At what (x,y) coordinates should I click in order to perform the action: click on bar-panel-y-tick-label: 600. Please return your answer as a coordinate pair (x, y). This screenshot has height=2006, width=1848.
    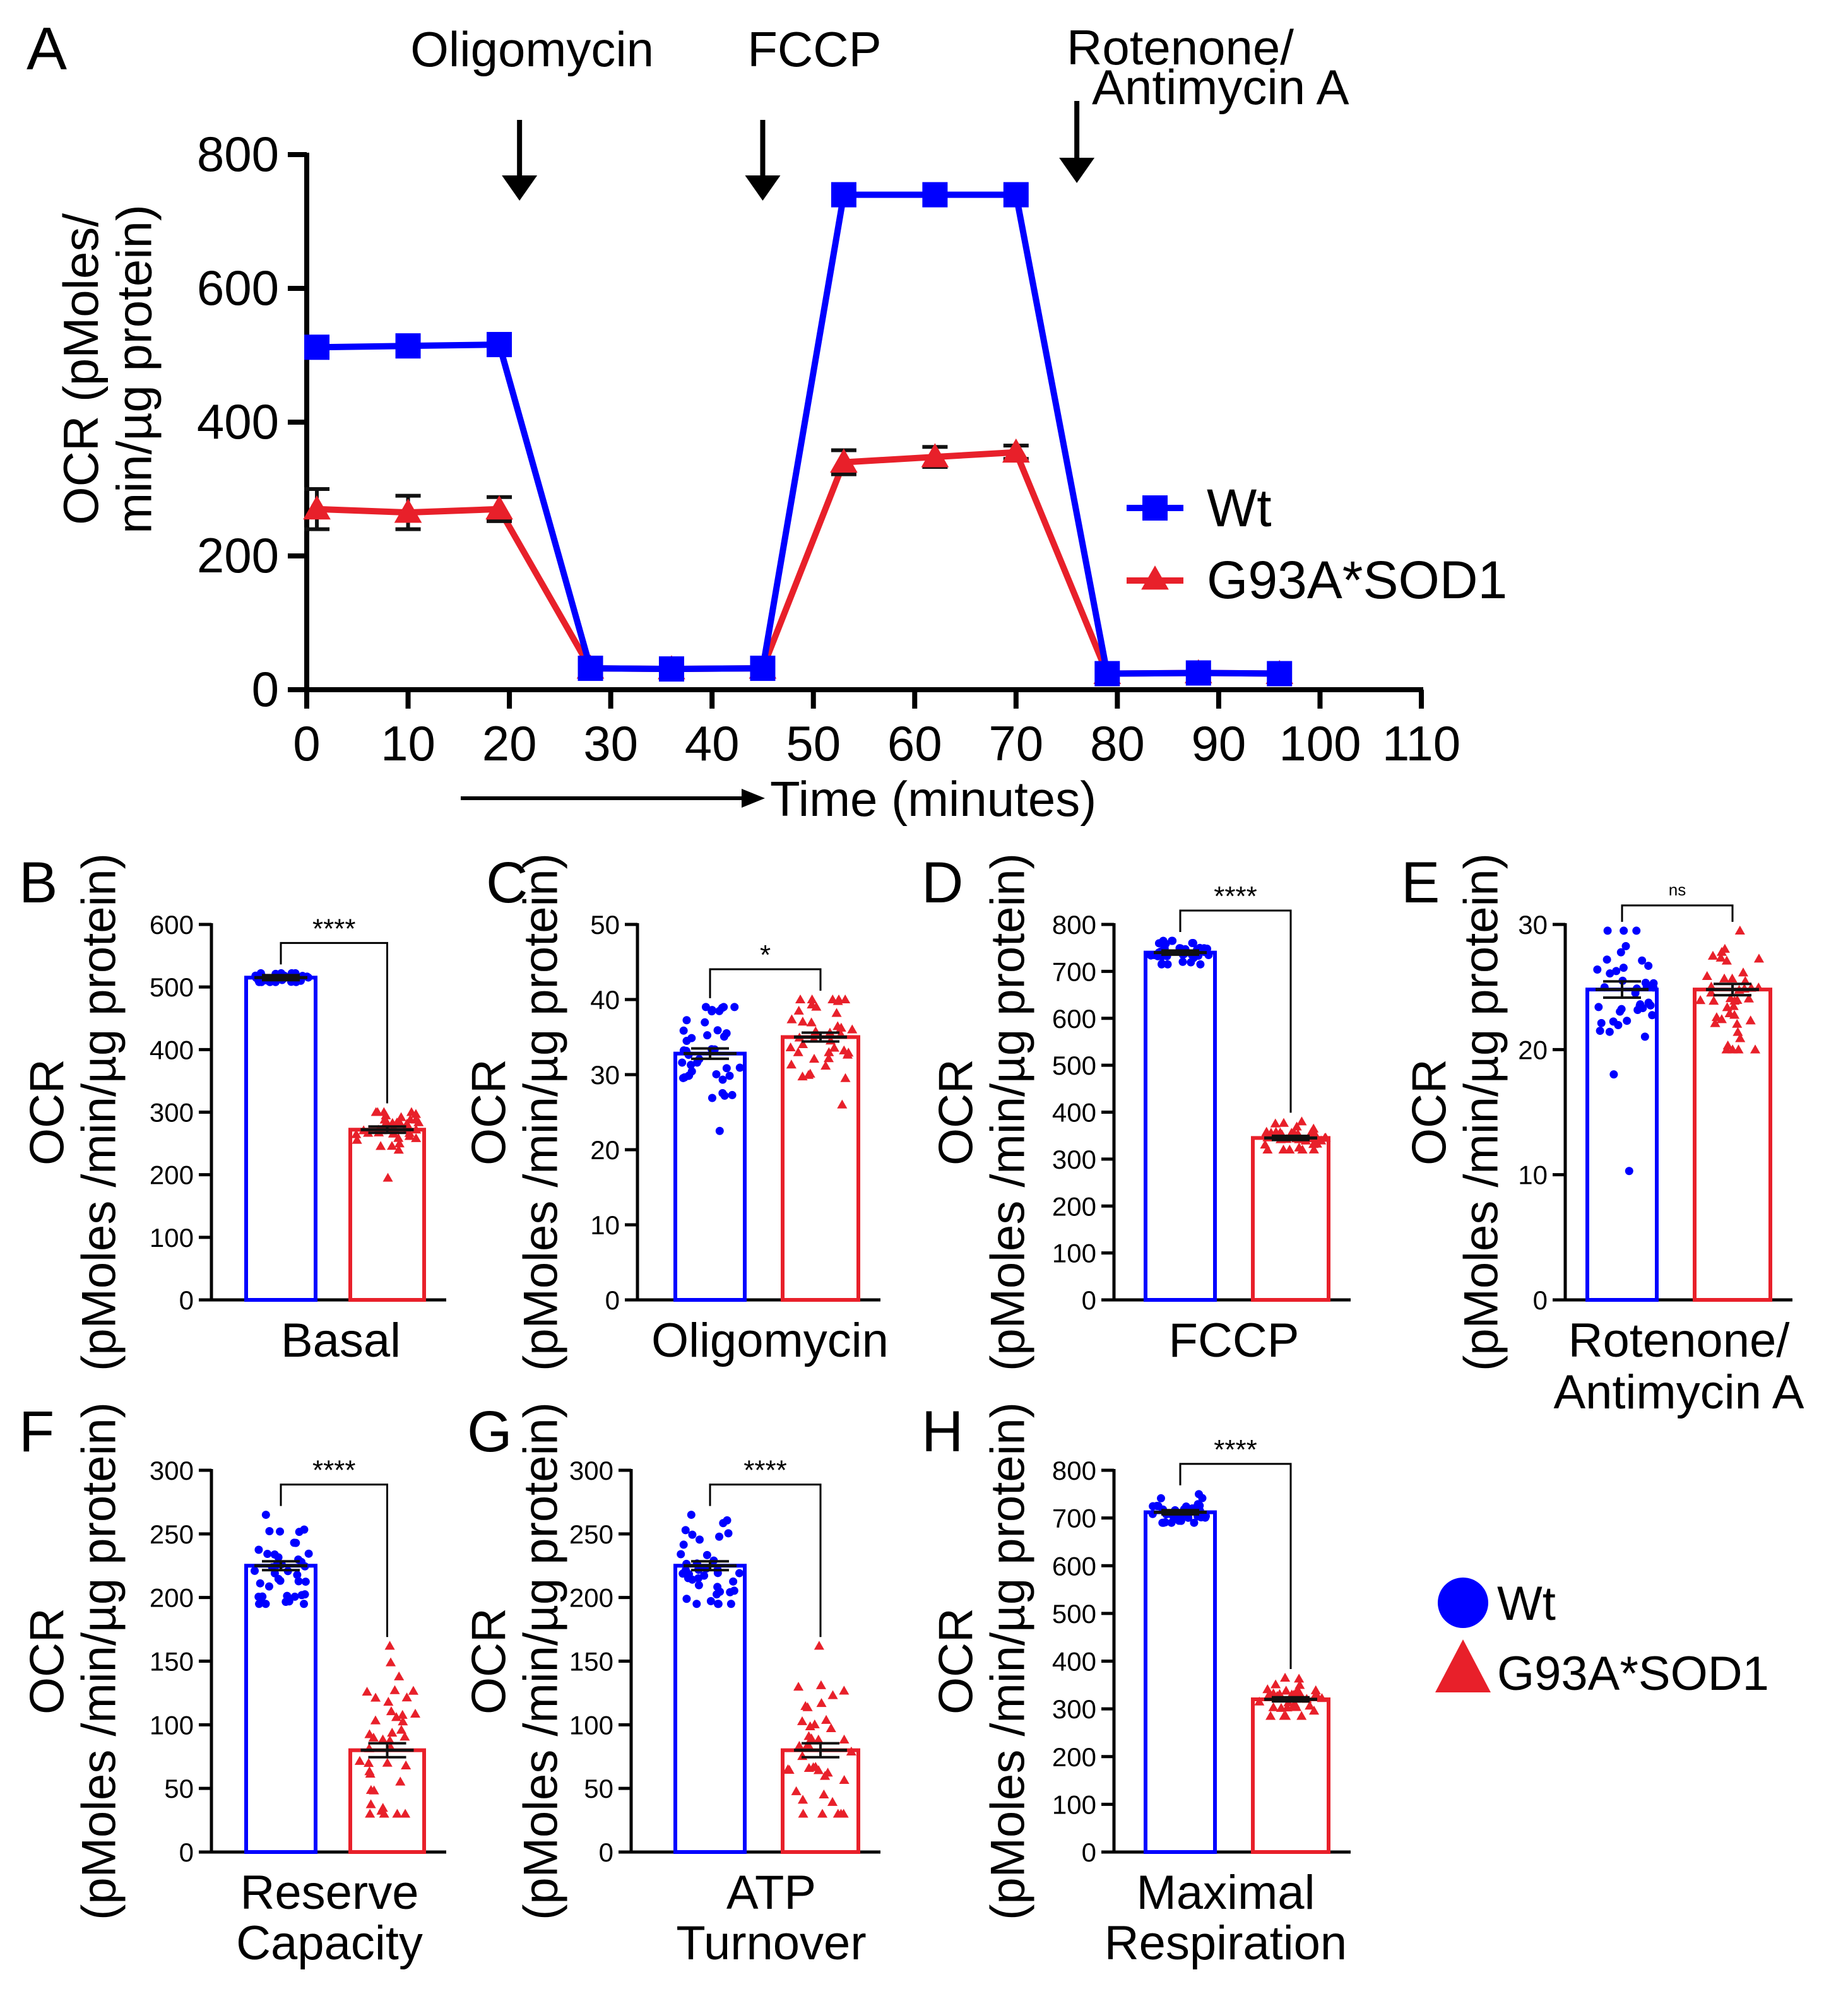
    Looking at the image, I should click on (1074, 1566).